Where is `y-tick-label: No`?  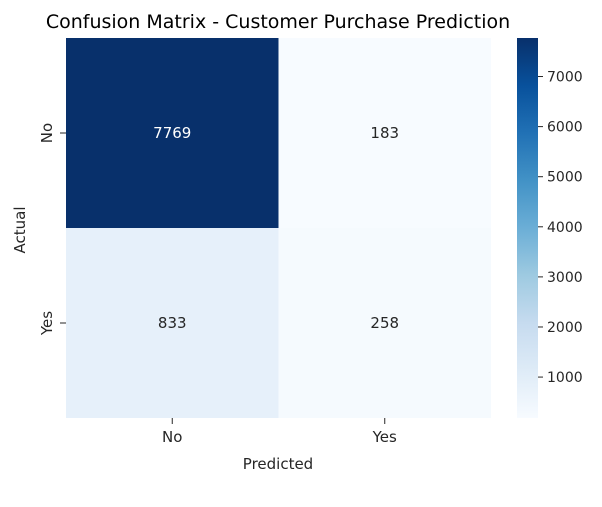
y-tick-label: No is located at coordinates (47, 133).